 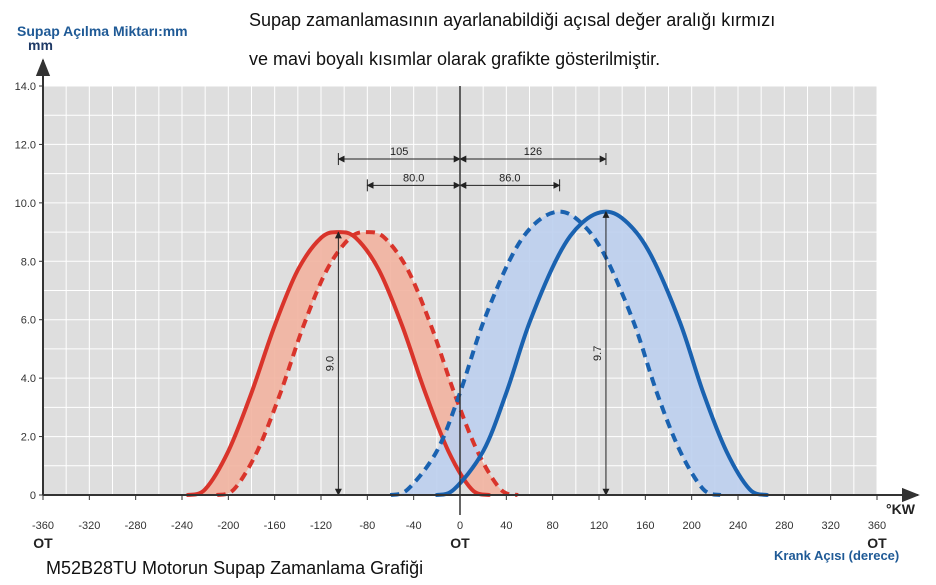 I want to click on y-tick-label: 6.0, so click(x=28, y=321).